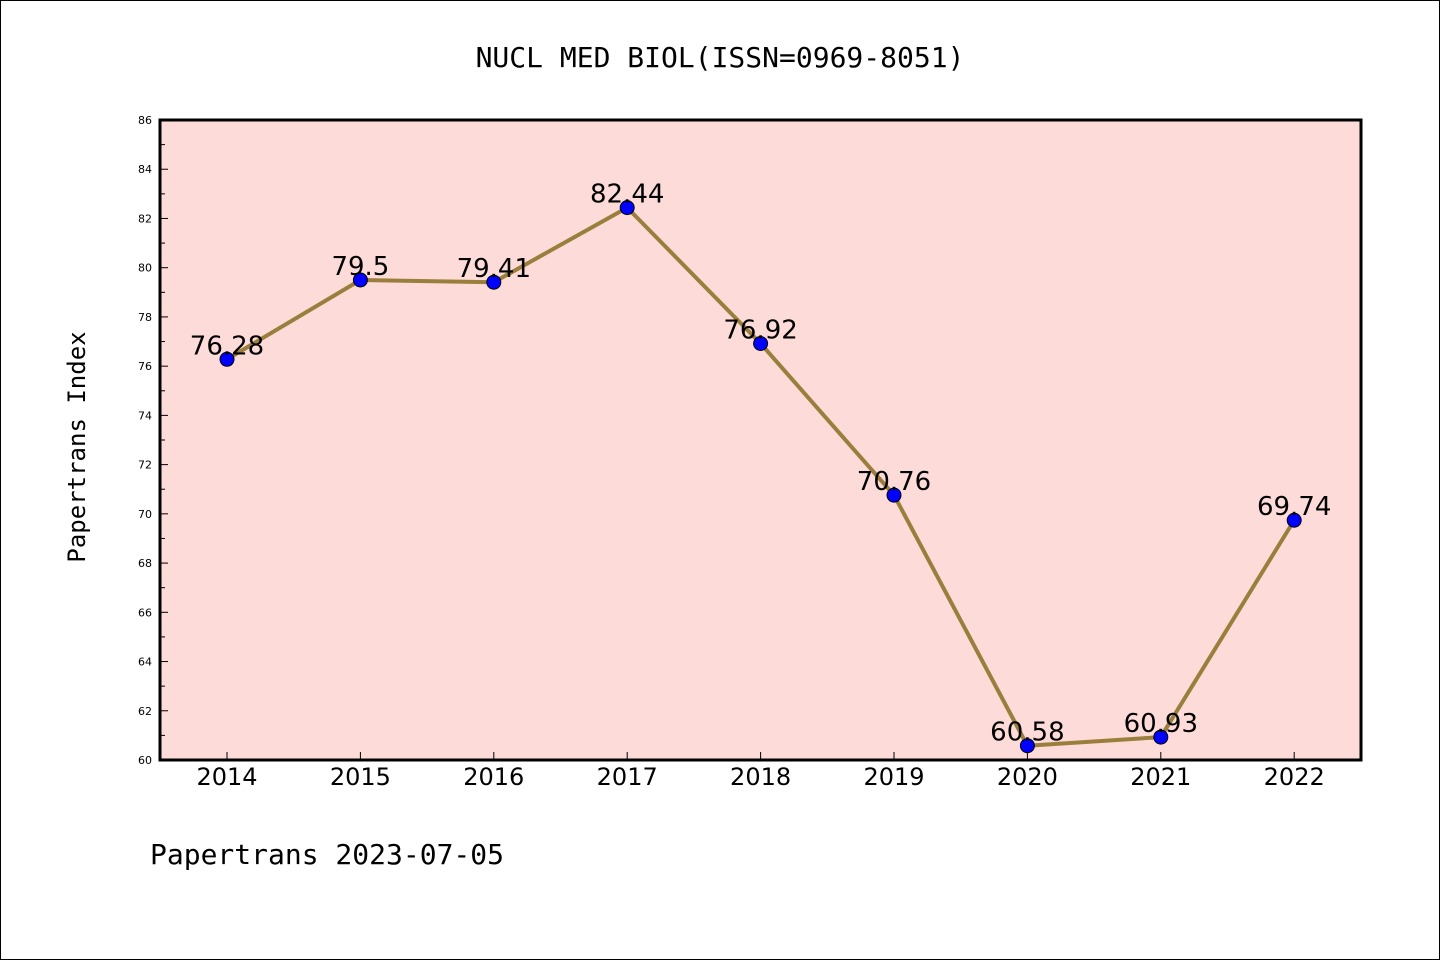 The width and height of the screenshot is (1440, 960). I want to click on y-tick-label: 74, so click(145, 415).